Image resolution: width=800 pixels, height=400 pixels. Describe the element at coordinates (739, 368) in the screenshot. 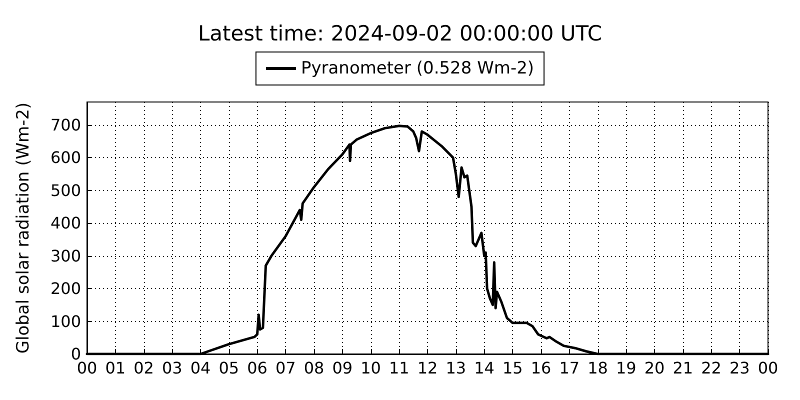

I see `x-tick-label: 23` at that location.